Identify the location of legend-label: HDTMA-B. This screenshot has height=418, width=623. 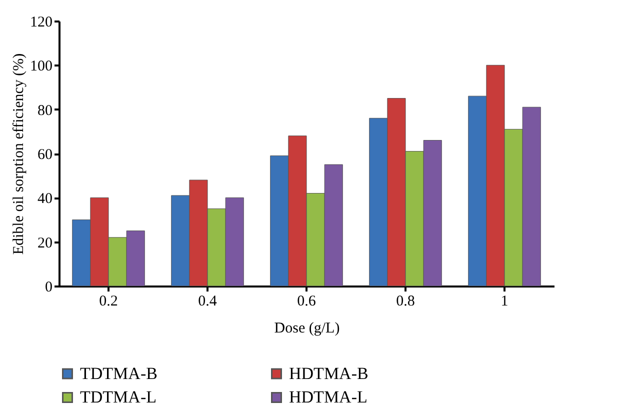
(328, 373).